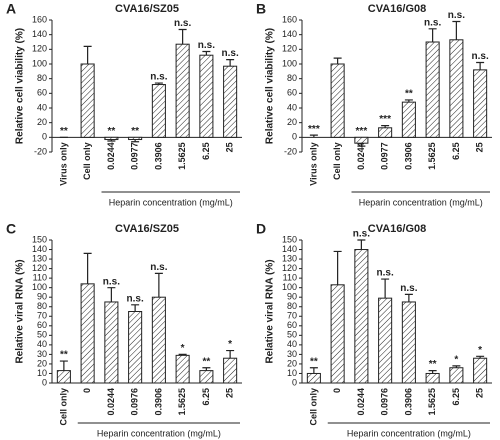  I want to click on y-tick-label: 10, so click(292, 373).